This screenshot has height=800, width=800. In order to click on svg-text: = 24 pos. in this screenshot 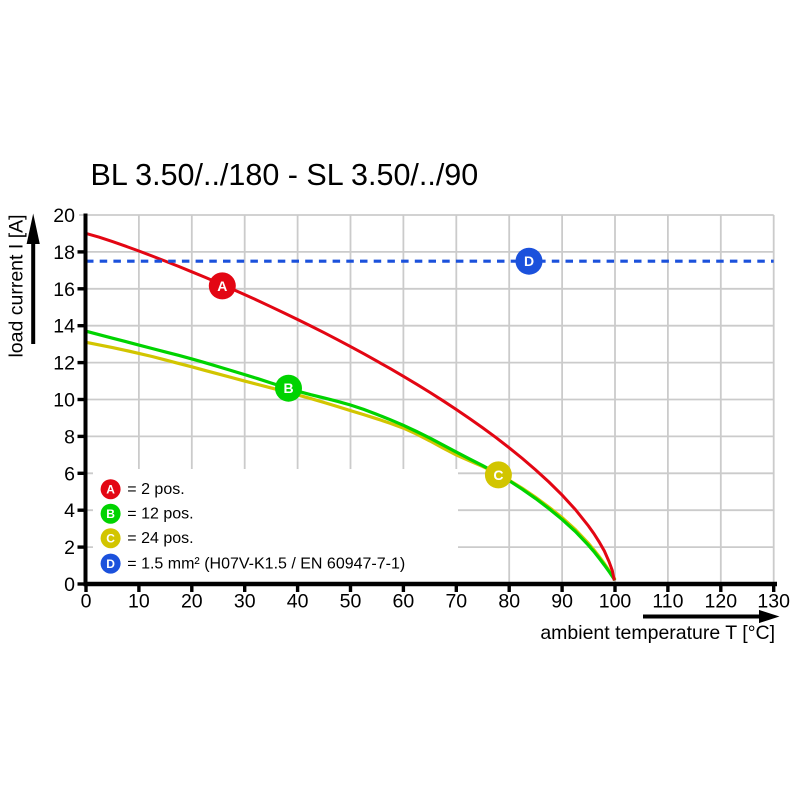, I will do `click(160, 538)`.